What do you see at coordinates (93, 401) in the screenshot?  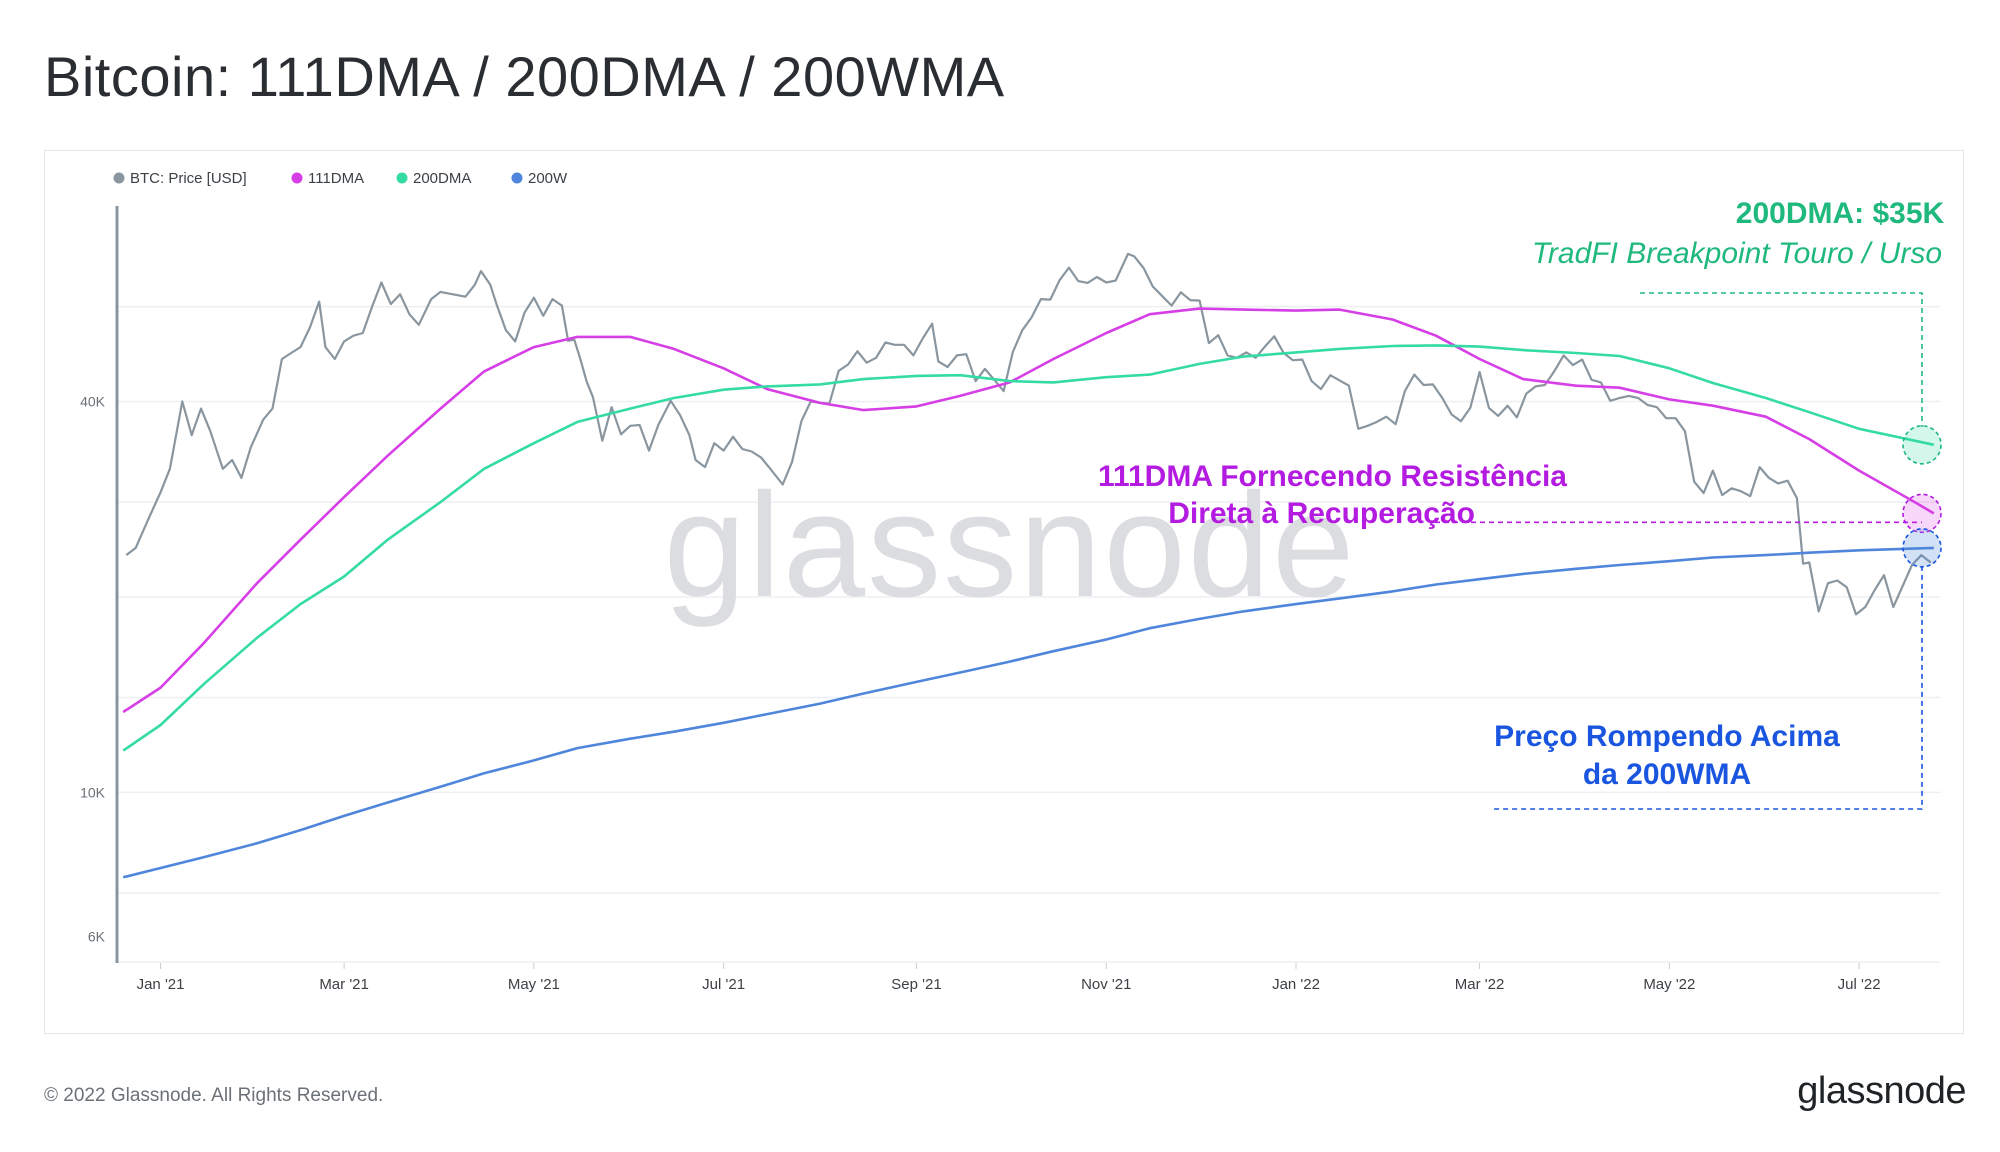 I see `y-tick-label: 40K` at bounding box center [93, 401].